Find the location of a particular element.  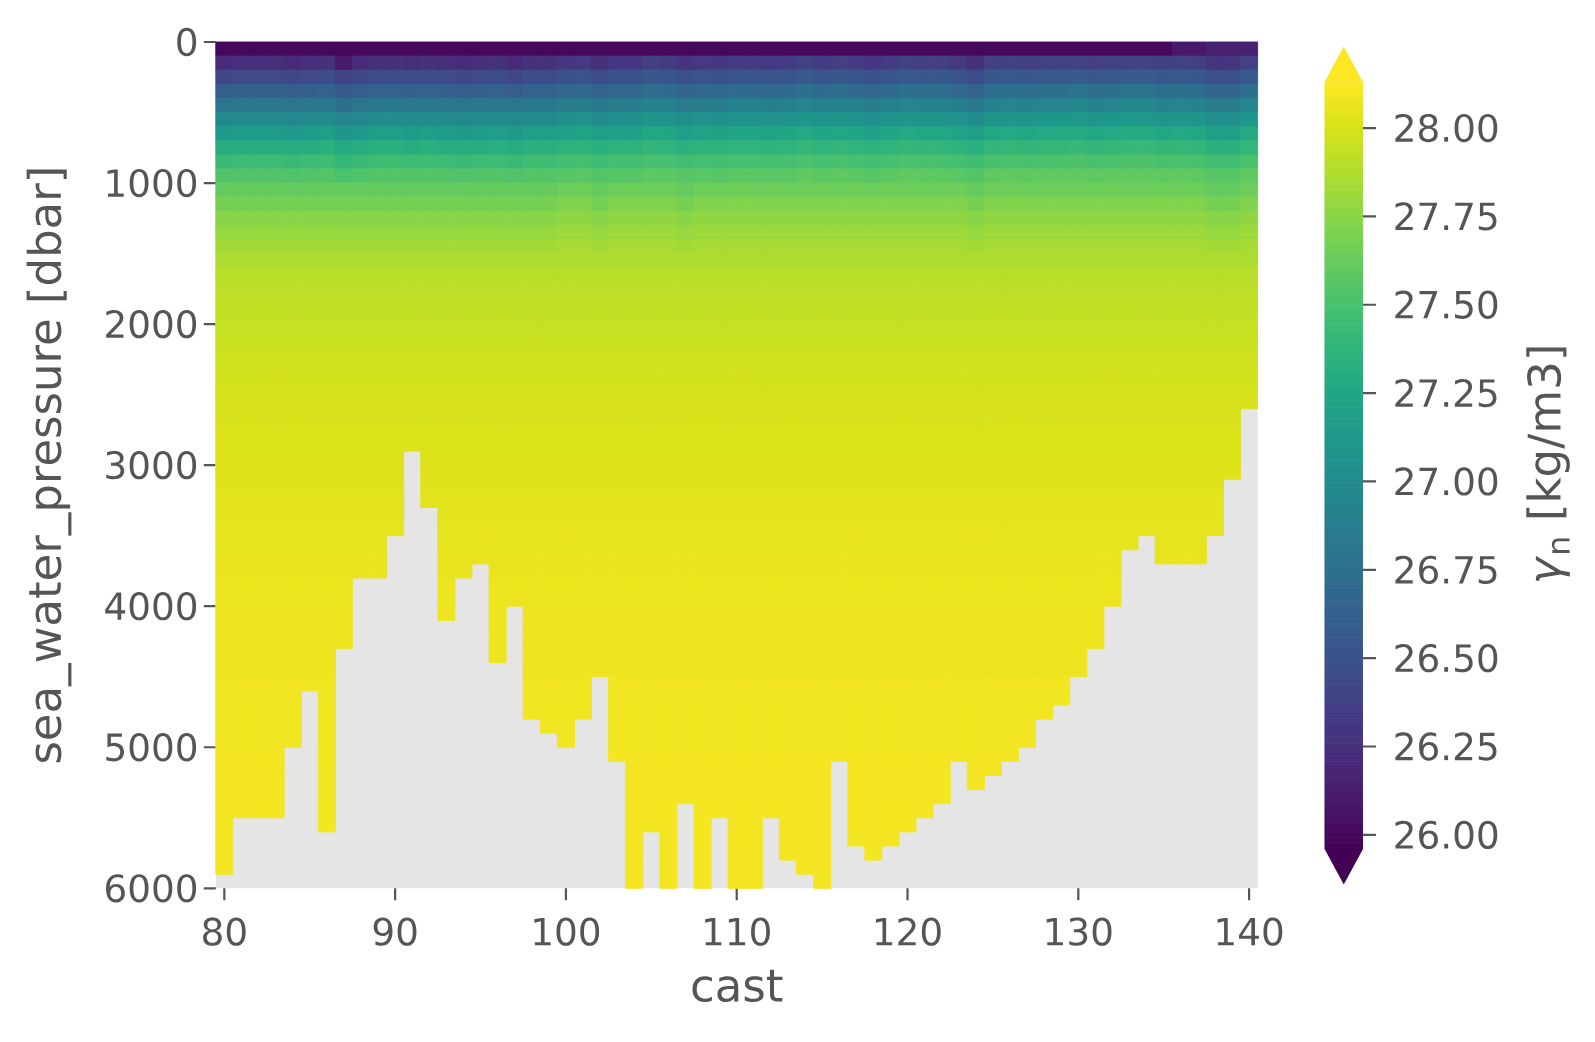

color-bar-label: 27.50 is located at coordinates (1446, 304).